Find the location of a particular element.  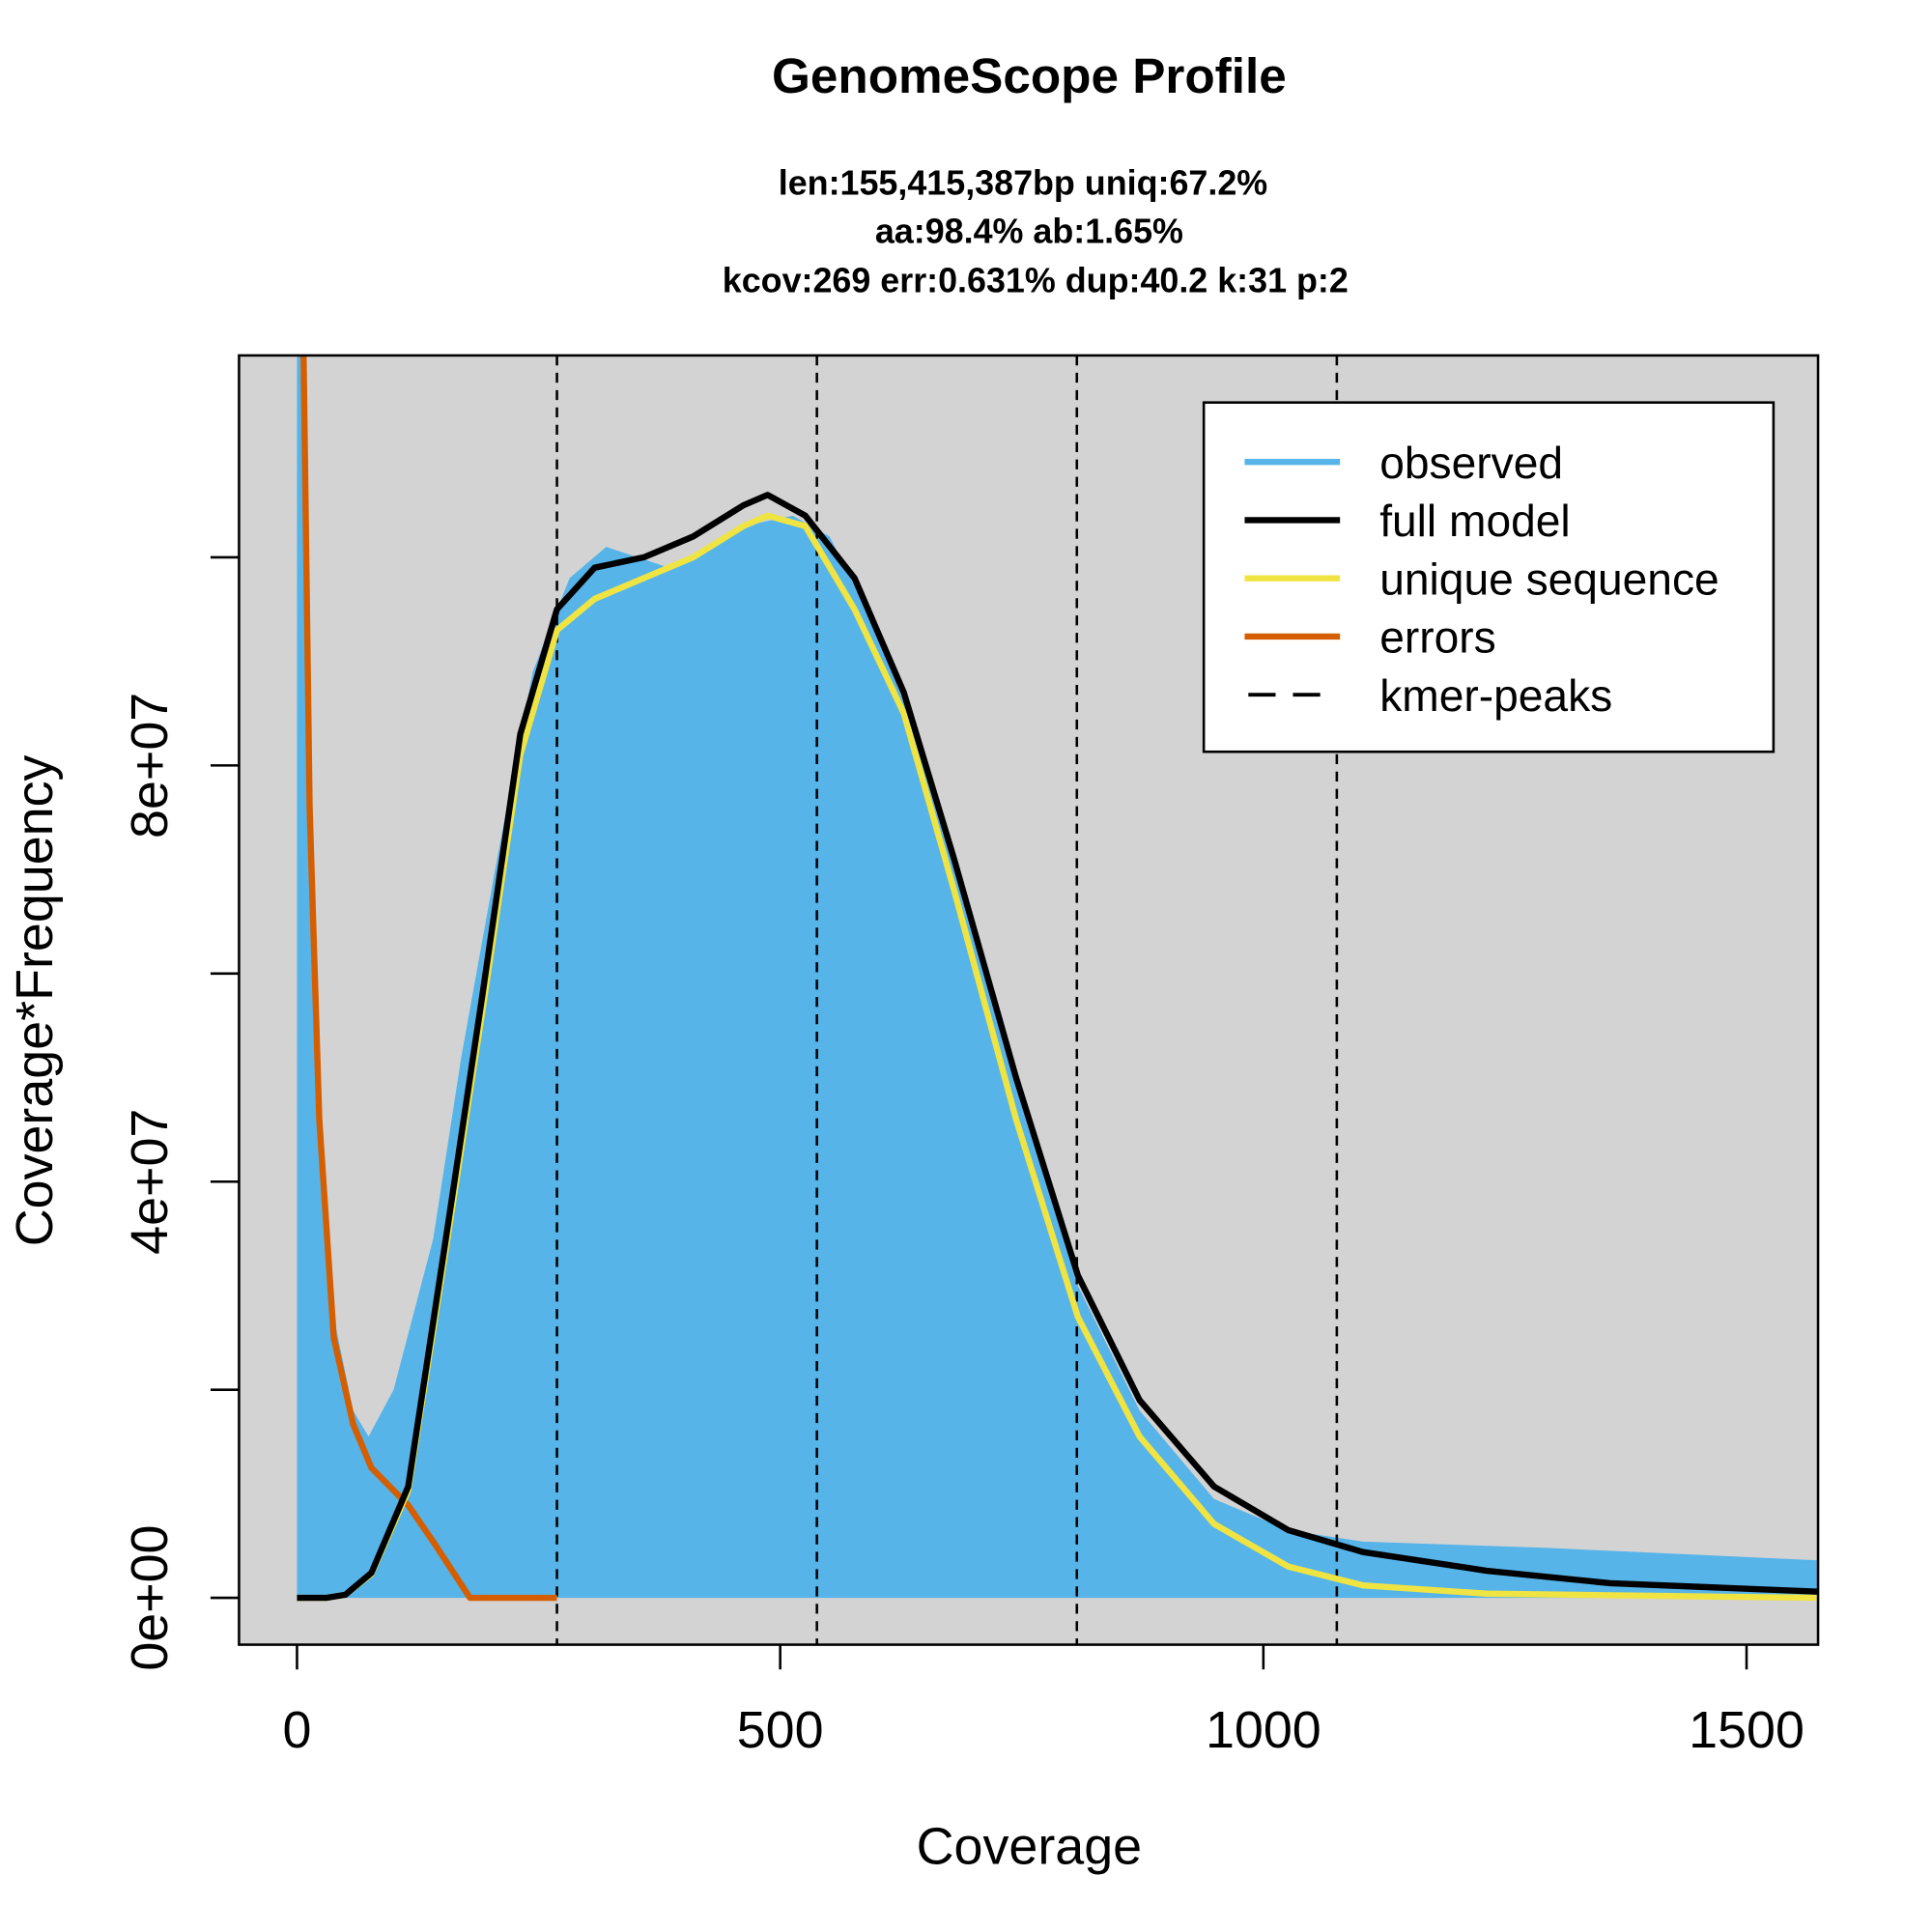

legend-label: kmer-peaks is located at coordinates (1495, 695).